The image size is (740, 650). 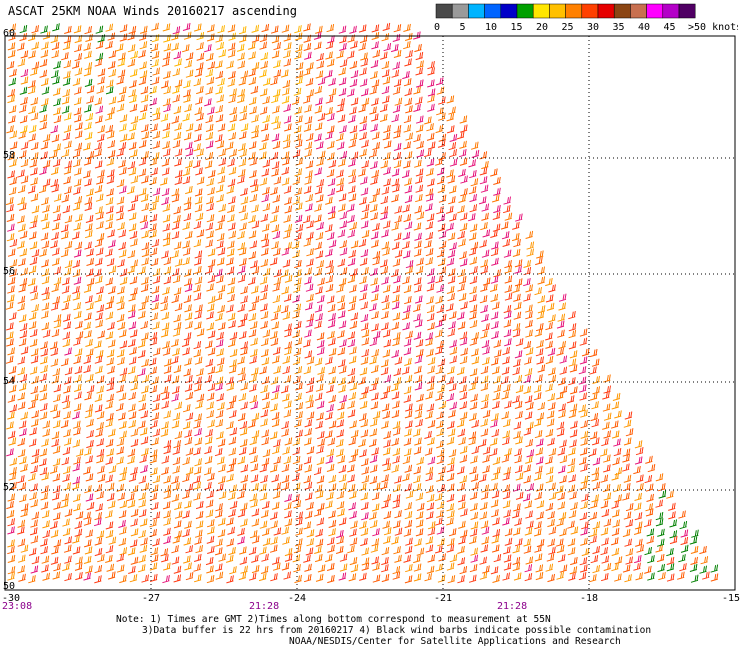 What do you see at coordinates (593, 27) in the screenshot?
I see `color-scale-label: 30` at bounding box center [593, 27].